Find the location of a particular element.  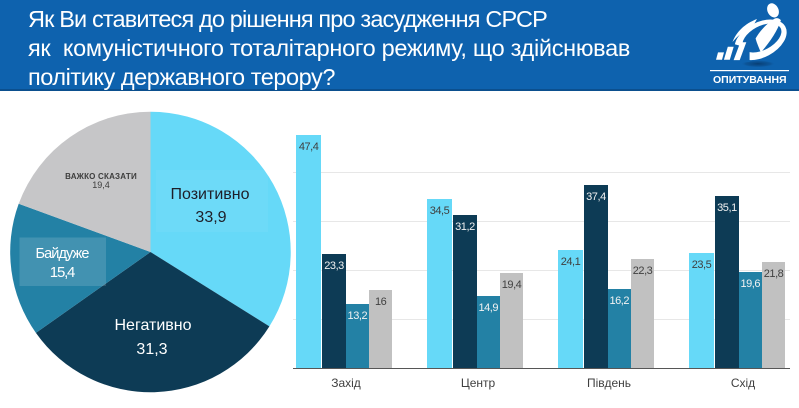

svg-text: ОПИТУВАННЯ is located at coordinates (750, 80).